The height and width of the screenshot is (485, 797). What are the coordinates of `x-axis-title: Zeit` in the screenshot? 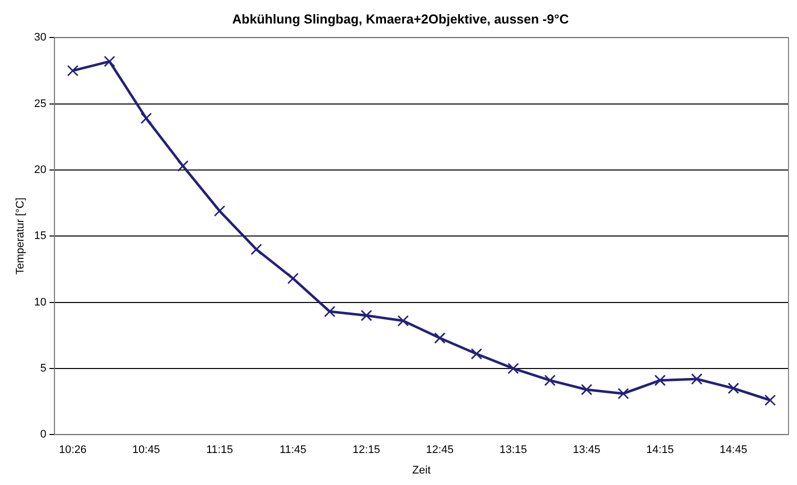 It's located at (421, 470).